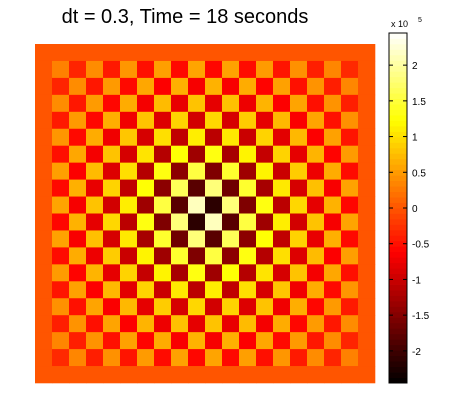 This screenshot has height=419, width=459. What do you see at coordinates (419, 102) in the screenshot?
I see `colorbar-tick-label: 1.5` at bounding box center [419, 102].